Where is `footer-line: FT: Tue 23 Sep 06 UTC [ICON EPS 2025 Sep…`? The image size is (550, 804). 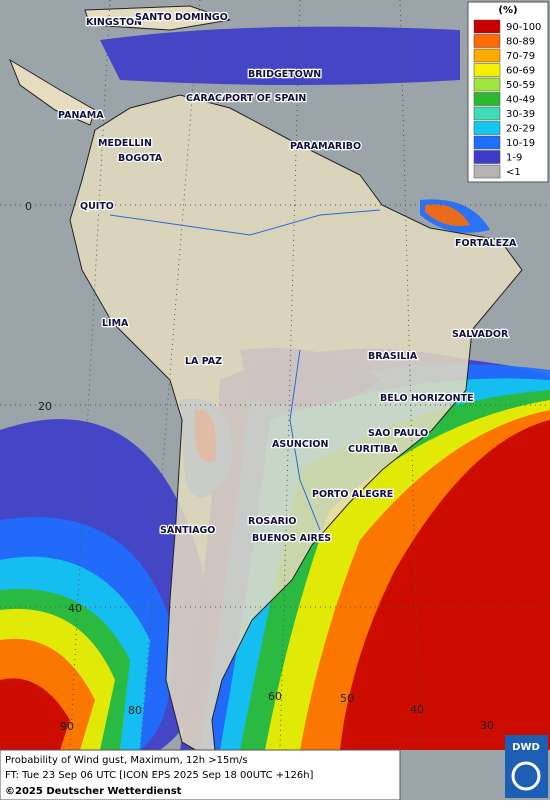 footer-line: FT: Tue 23 Sep 06 UTC [ICON EPS 2025 Sep… is located at coordinates (159, 775).